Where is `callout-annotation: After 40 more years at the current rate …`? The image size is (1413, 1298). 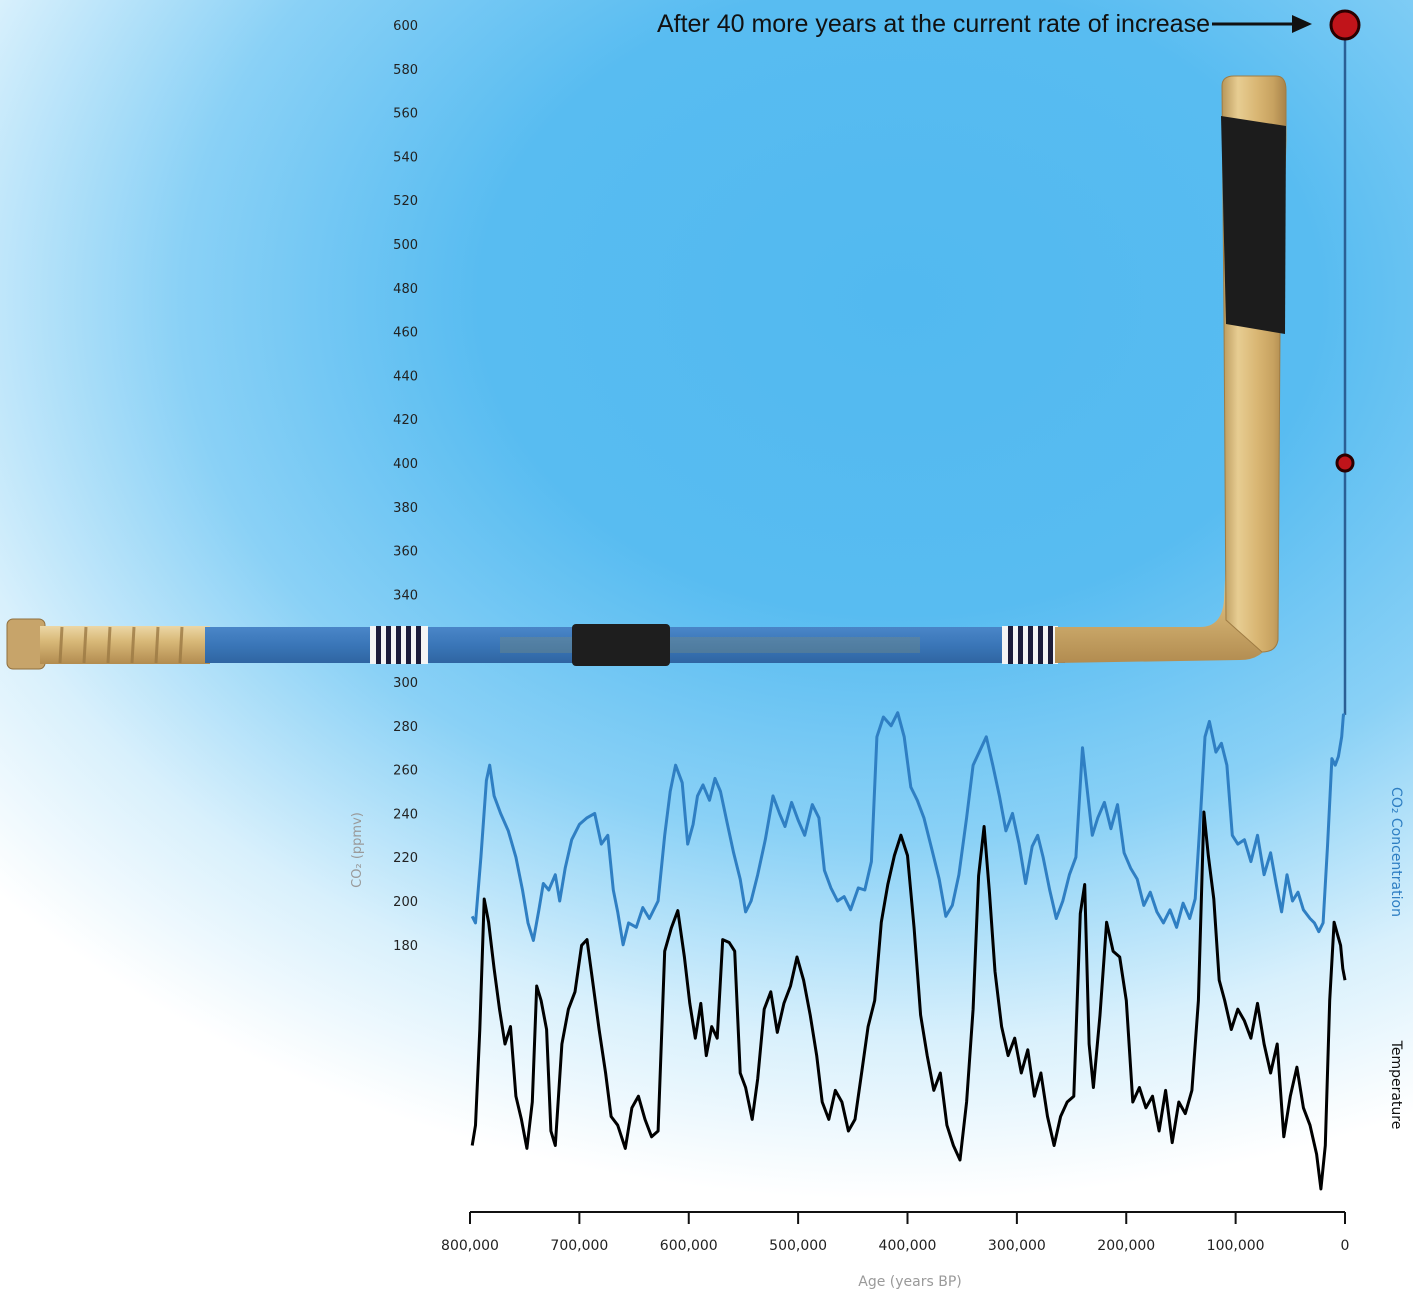
callout-annotation: After 40 more years at the current rate … is located at coordinates (933, 24).